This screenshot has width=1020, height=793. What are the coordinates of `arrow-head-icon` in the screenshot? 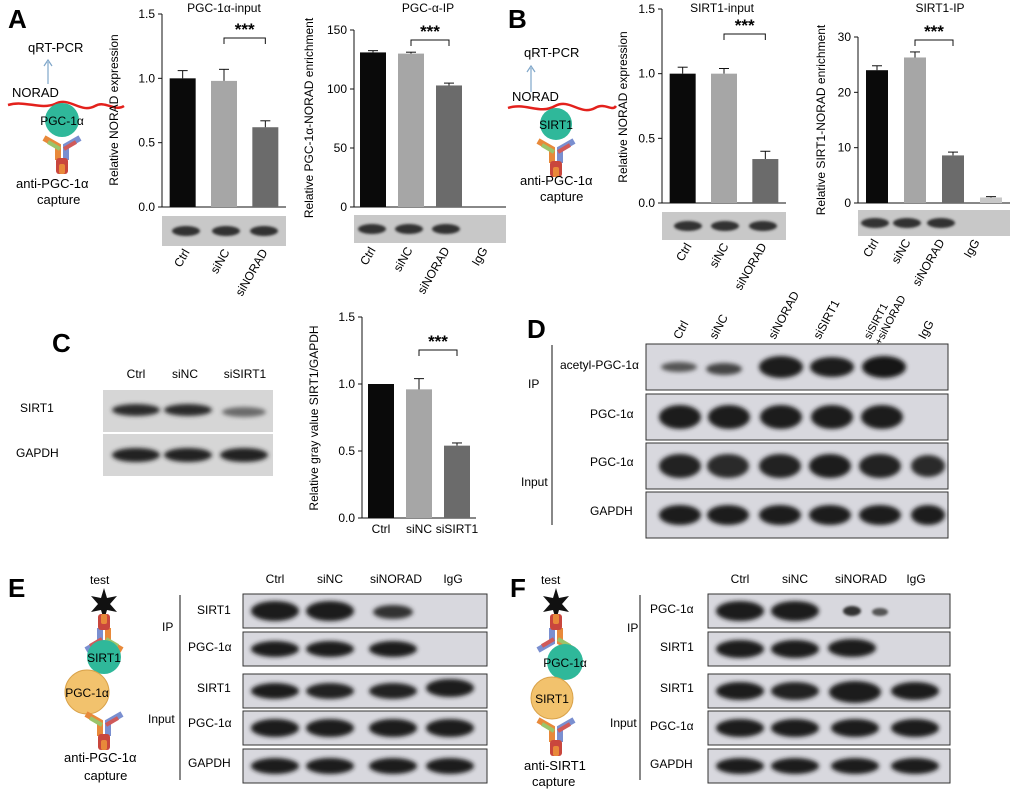 It's located at (531, 68).